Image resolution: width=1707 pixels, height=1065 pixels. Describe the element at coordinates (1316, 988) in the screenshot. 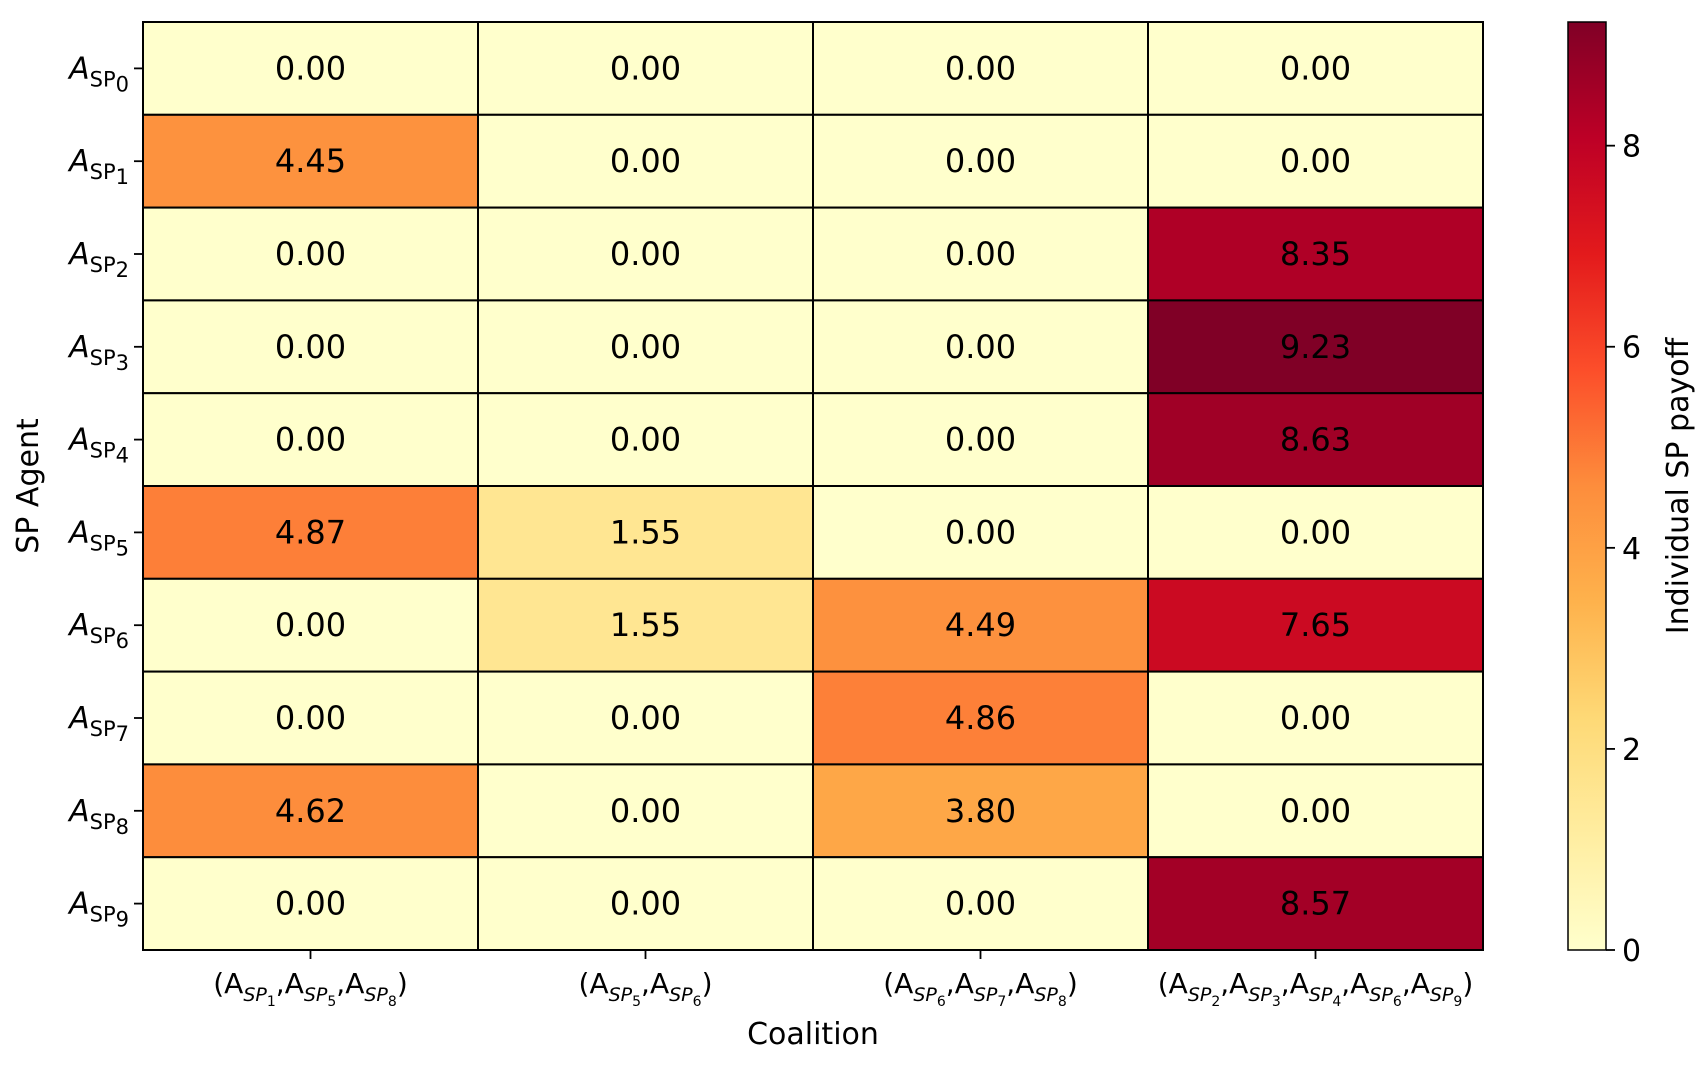

I see `x-tick-label: (ASP2,ASP3,ASP4,ASP6,ASP9)` at that location.